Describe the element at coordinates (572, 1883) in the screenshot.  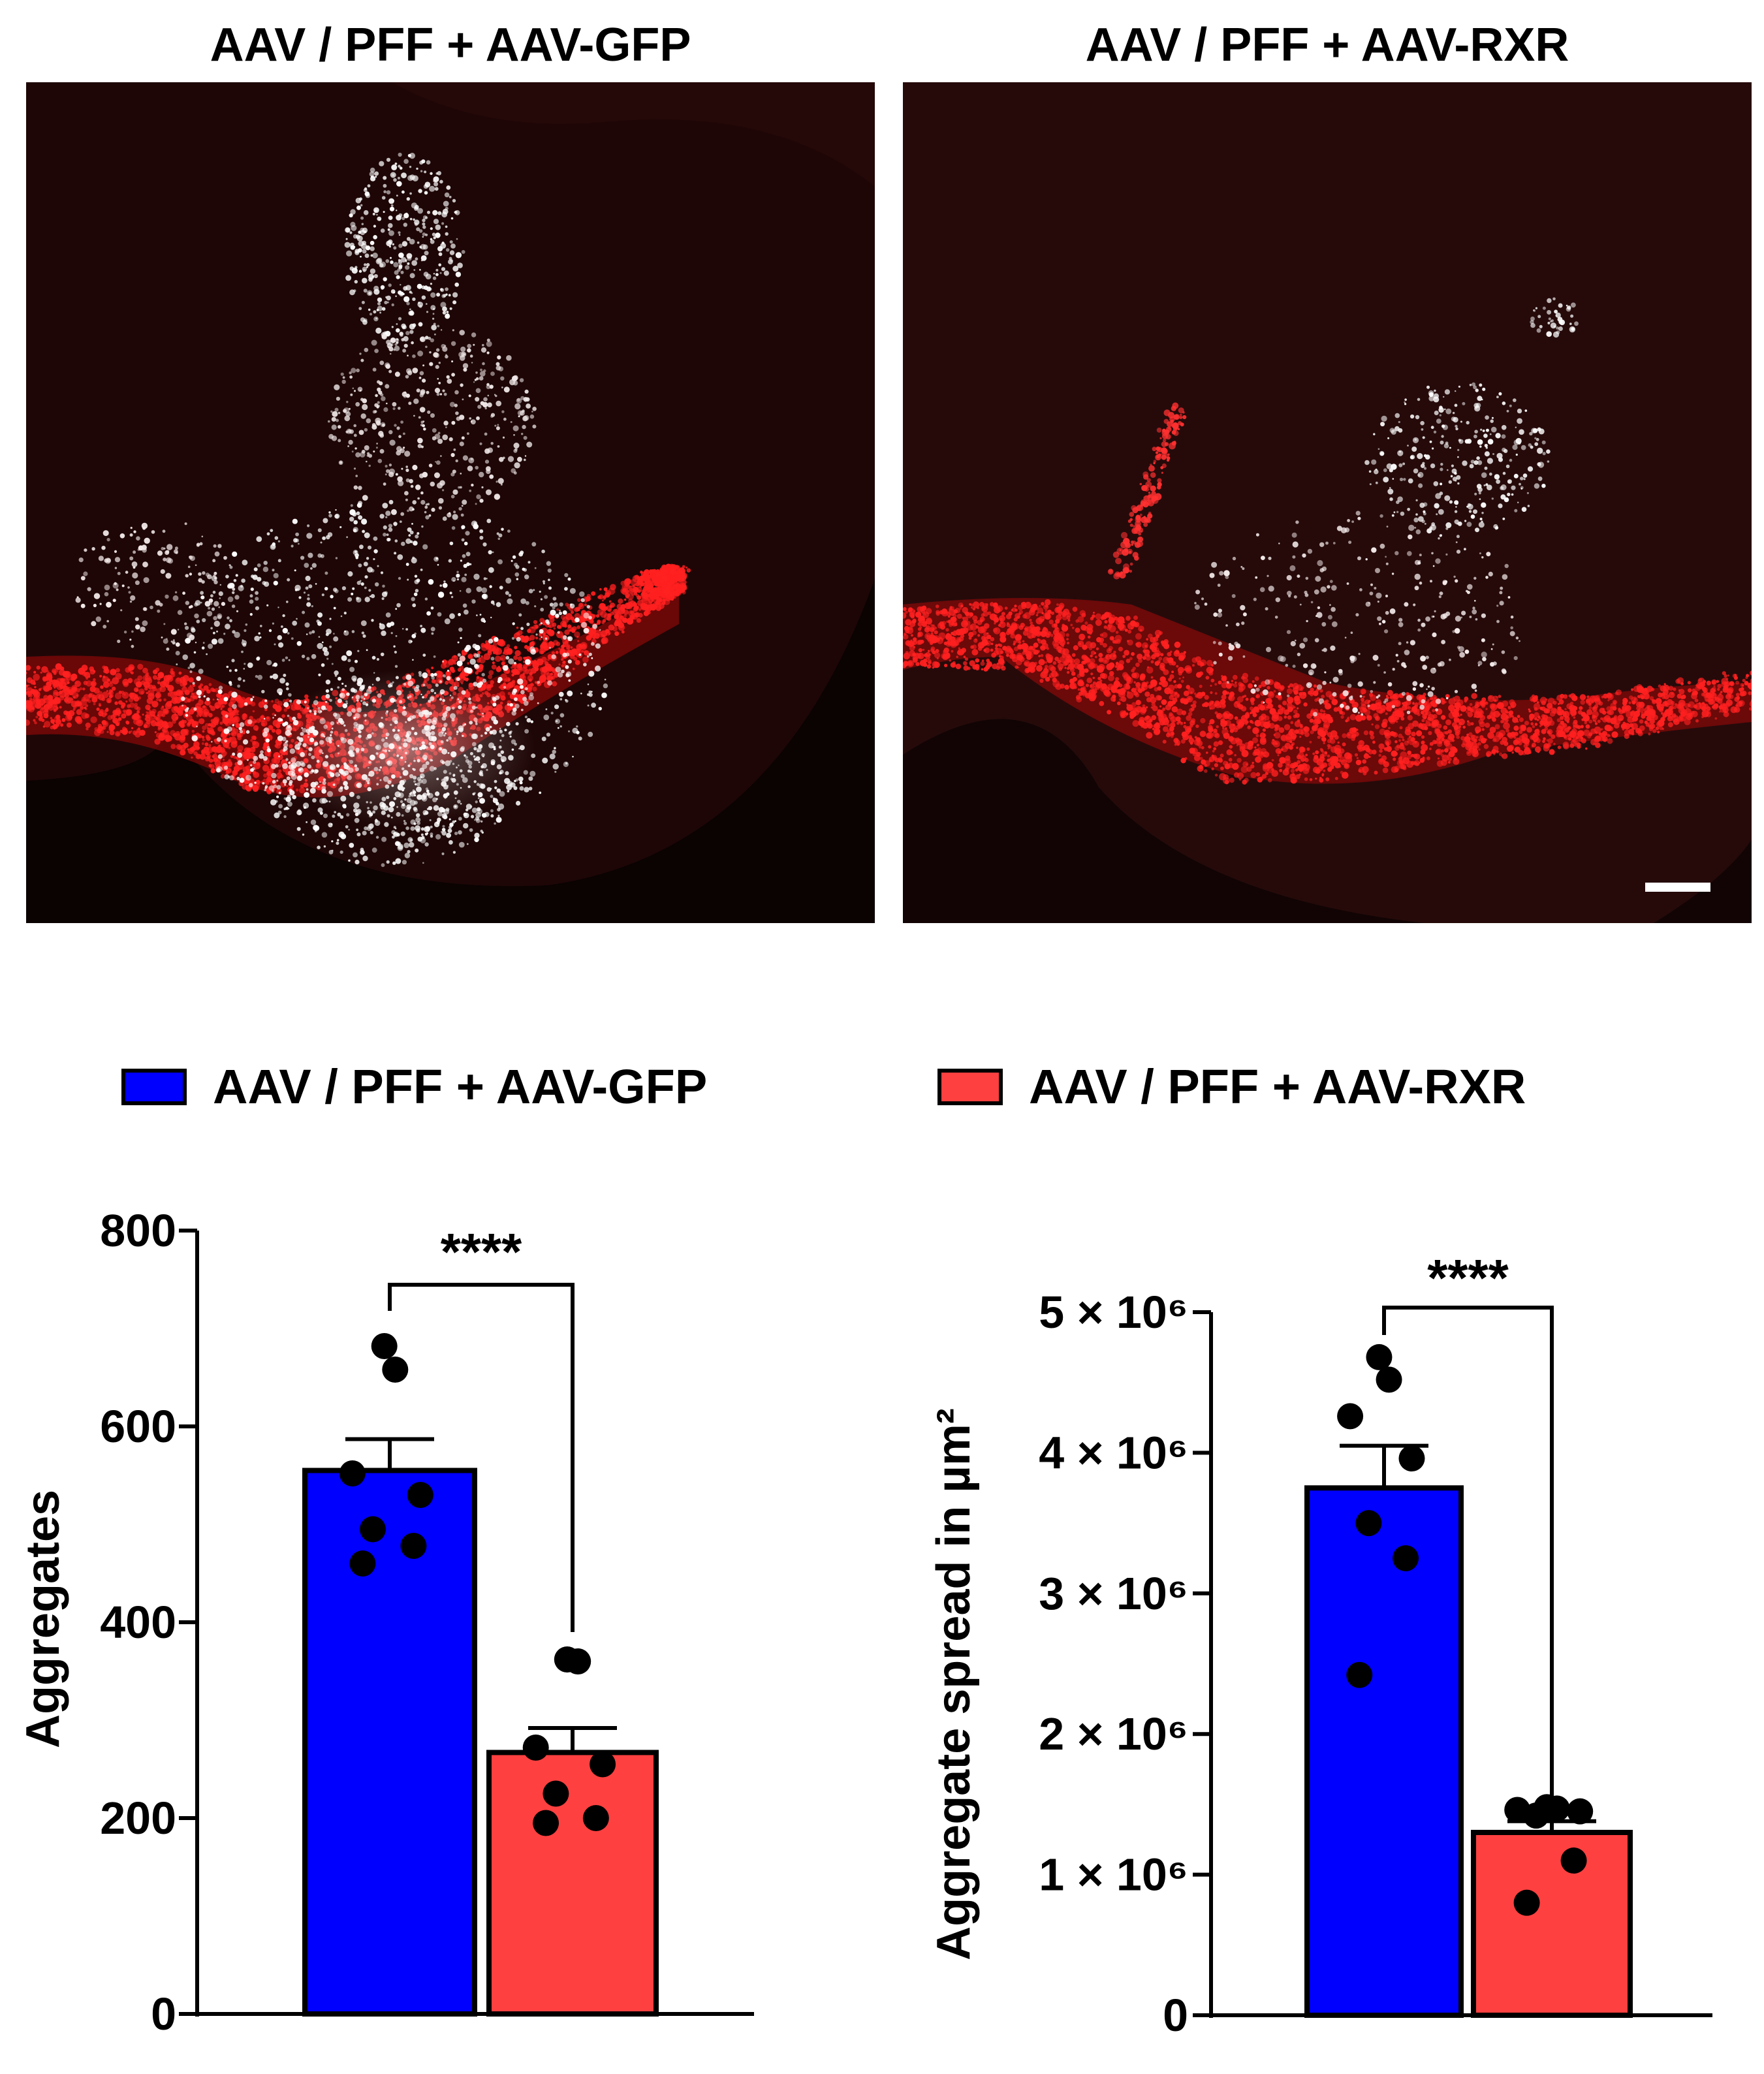
I see `aggregates-bar-rxr` at that location.